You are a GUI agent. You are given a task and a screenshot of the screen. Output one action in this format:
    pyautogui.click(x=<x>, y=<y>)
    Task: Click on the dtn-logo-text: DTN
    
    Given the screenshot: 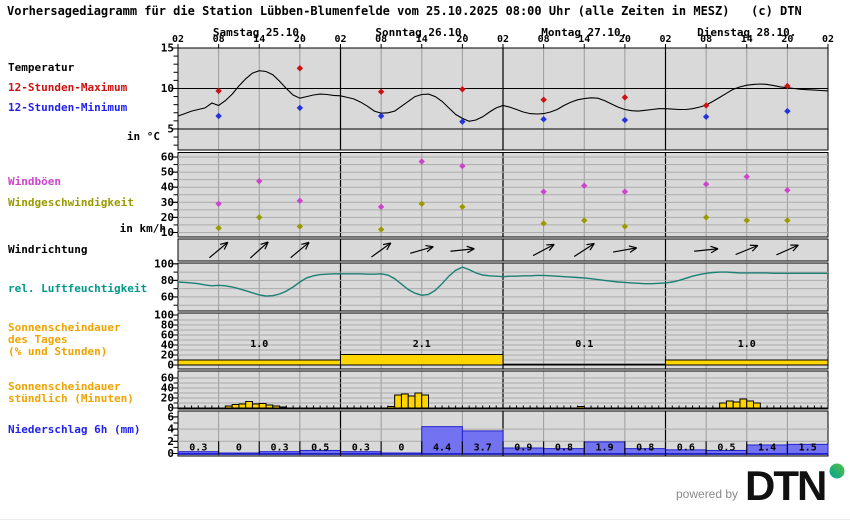 What is the action you would take?
    pyautogui.click(x=785, y=485)
    